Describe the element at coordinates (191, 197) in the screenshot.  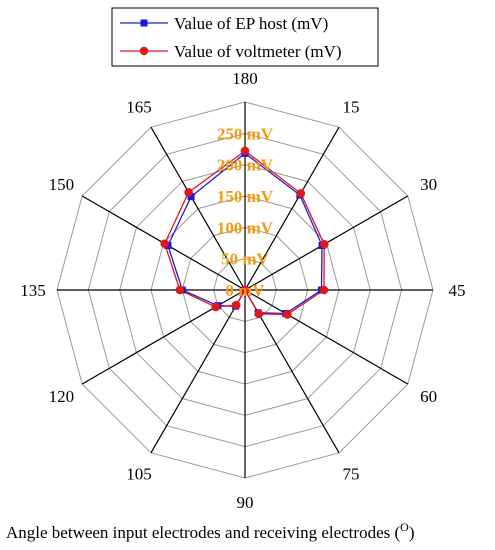
I see `data-point-ep-host` at that location.